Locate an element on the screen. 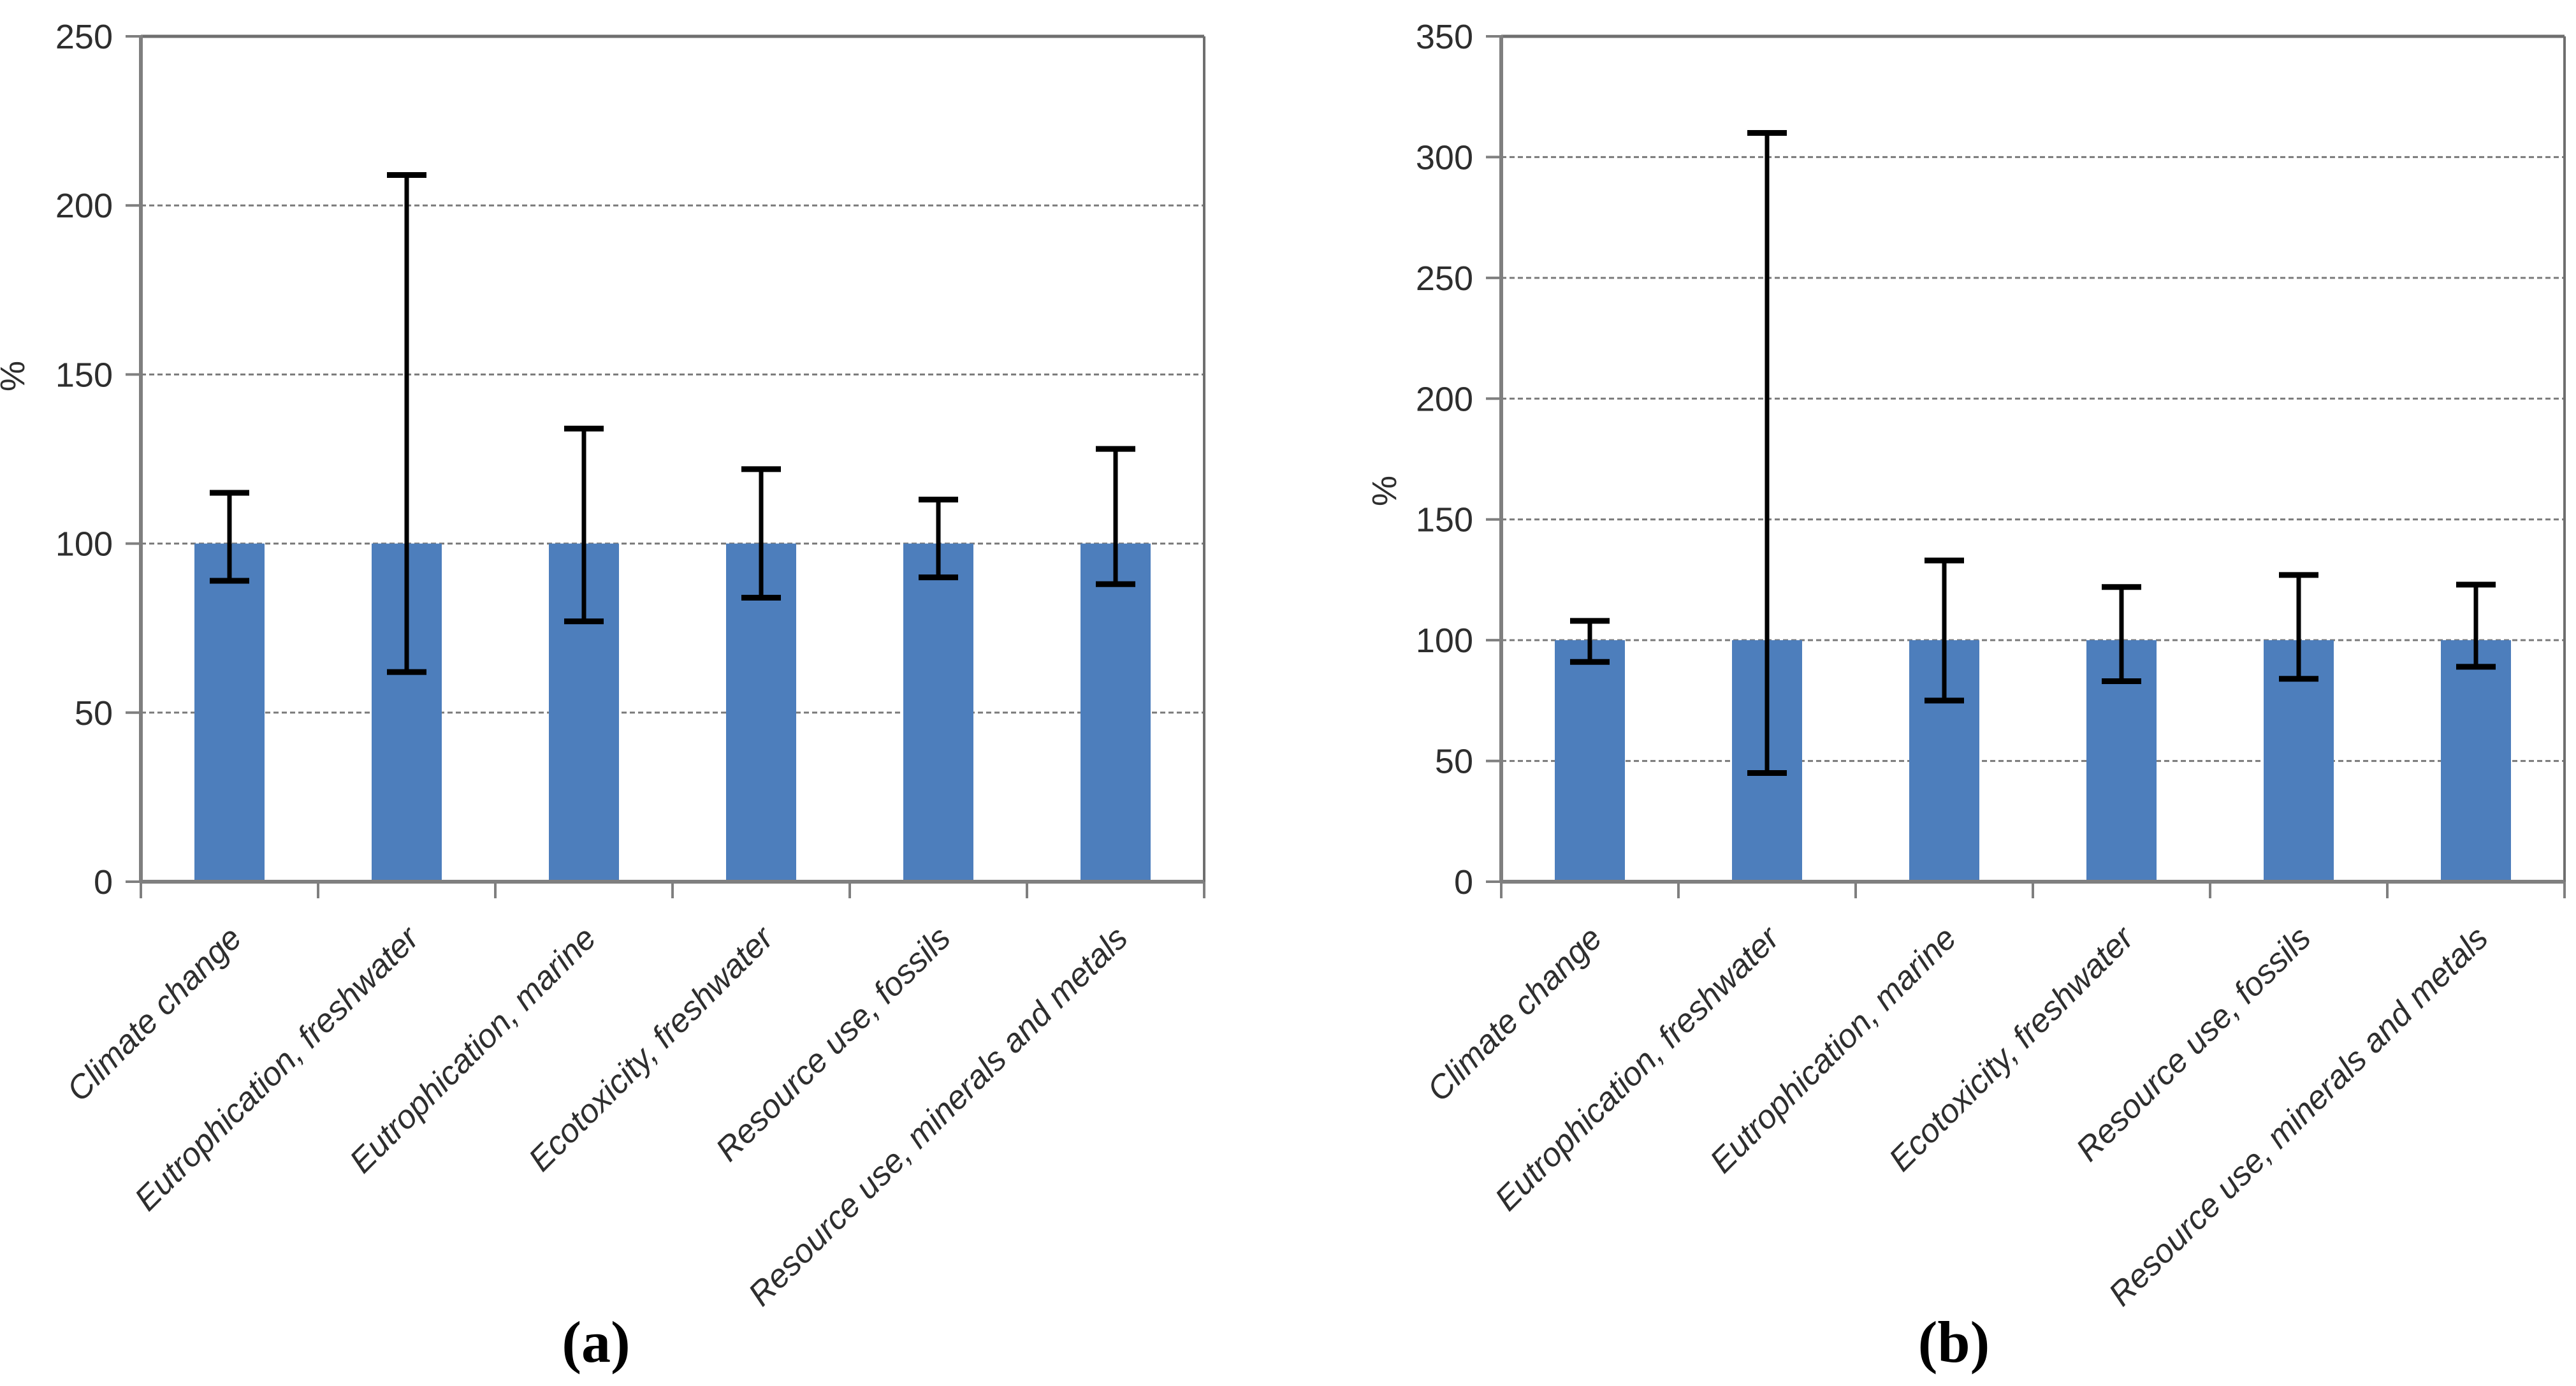 Image resolution: width=2576 pixels, height=1386 pixels. y-tick-label-300: 300 is located at coordinates (1444, 157).